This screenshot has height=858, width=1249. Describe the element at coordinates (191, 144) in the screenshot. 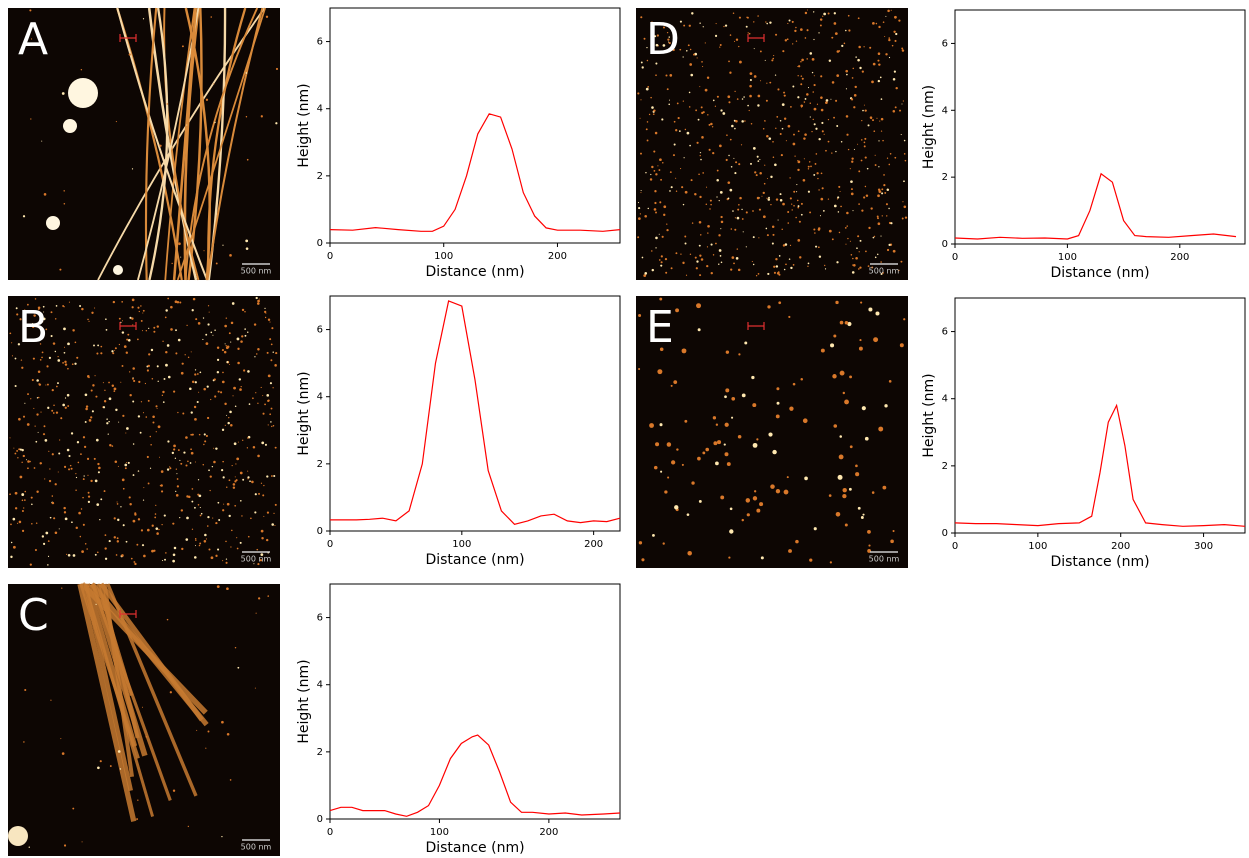

I see `fibril` at that location.